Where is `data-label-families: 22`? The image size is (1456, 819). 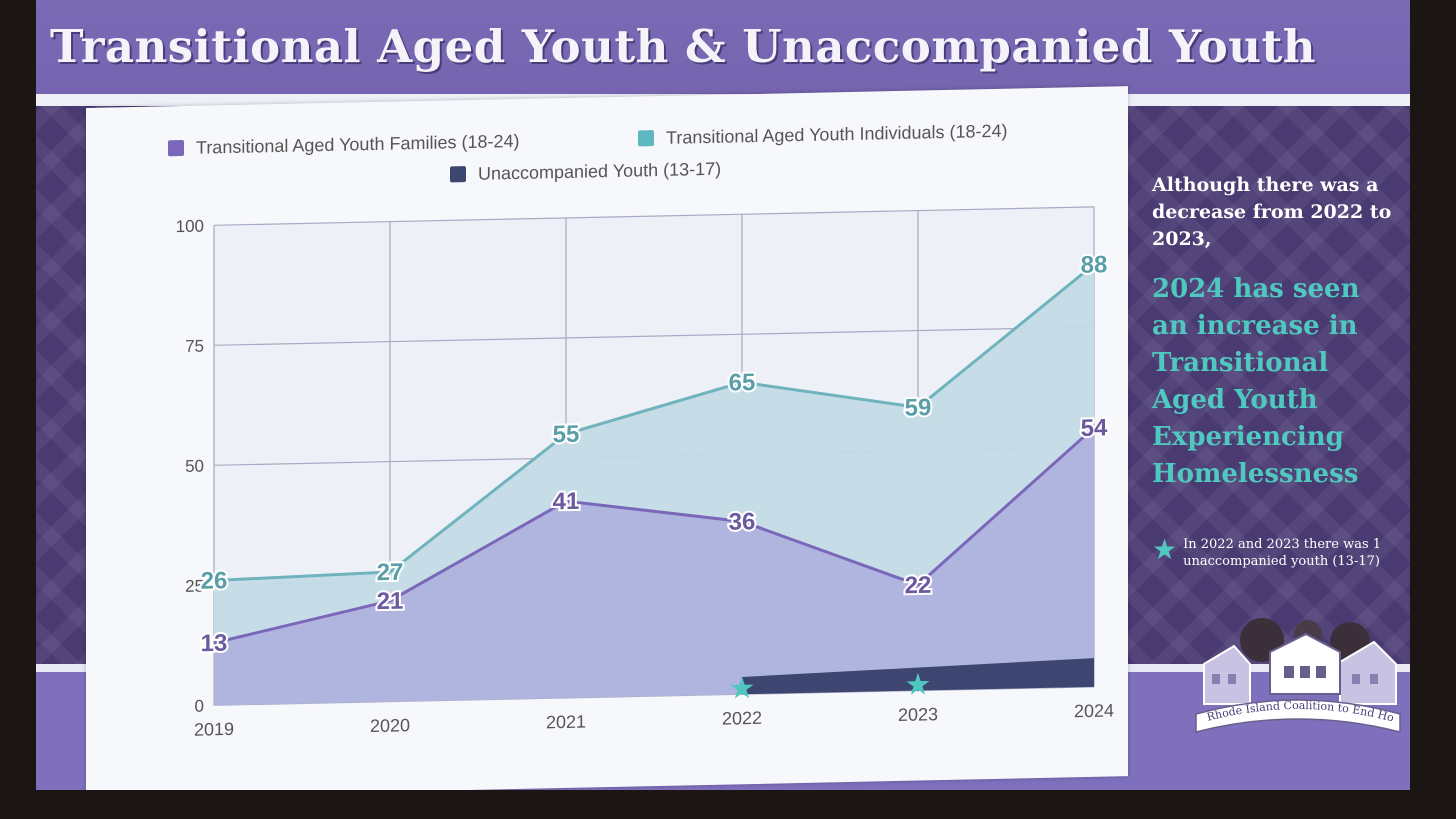 data-label-families: 22 is located at coordinates (918, 586).